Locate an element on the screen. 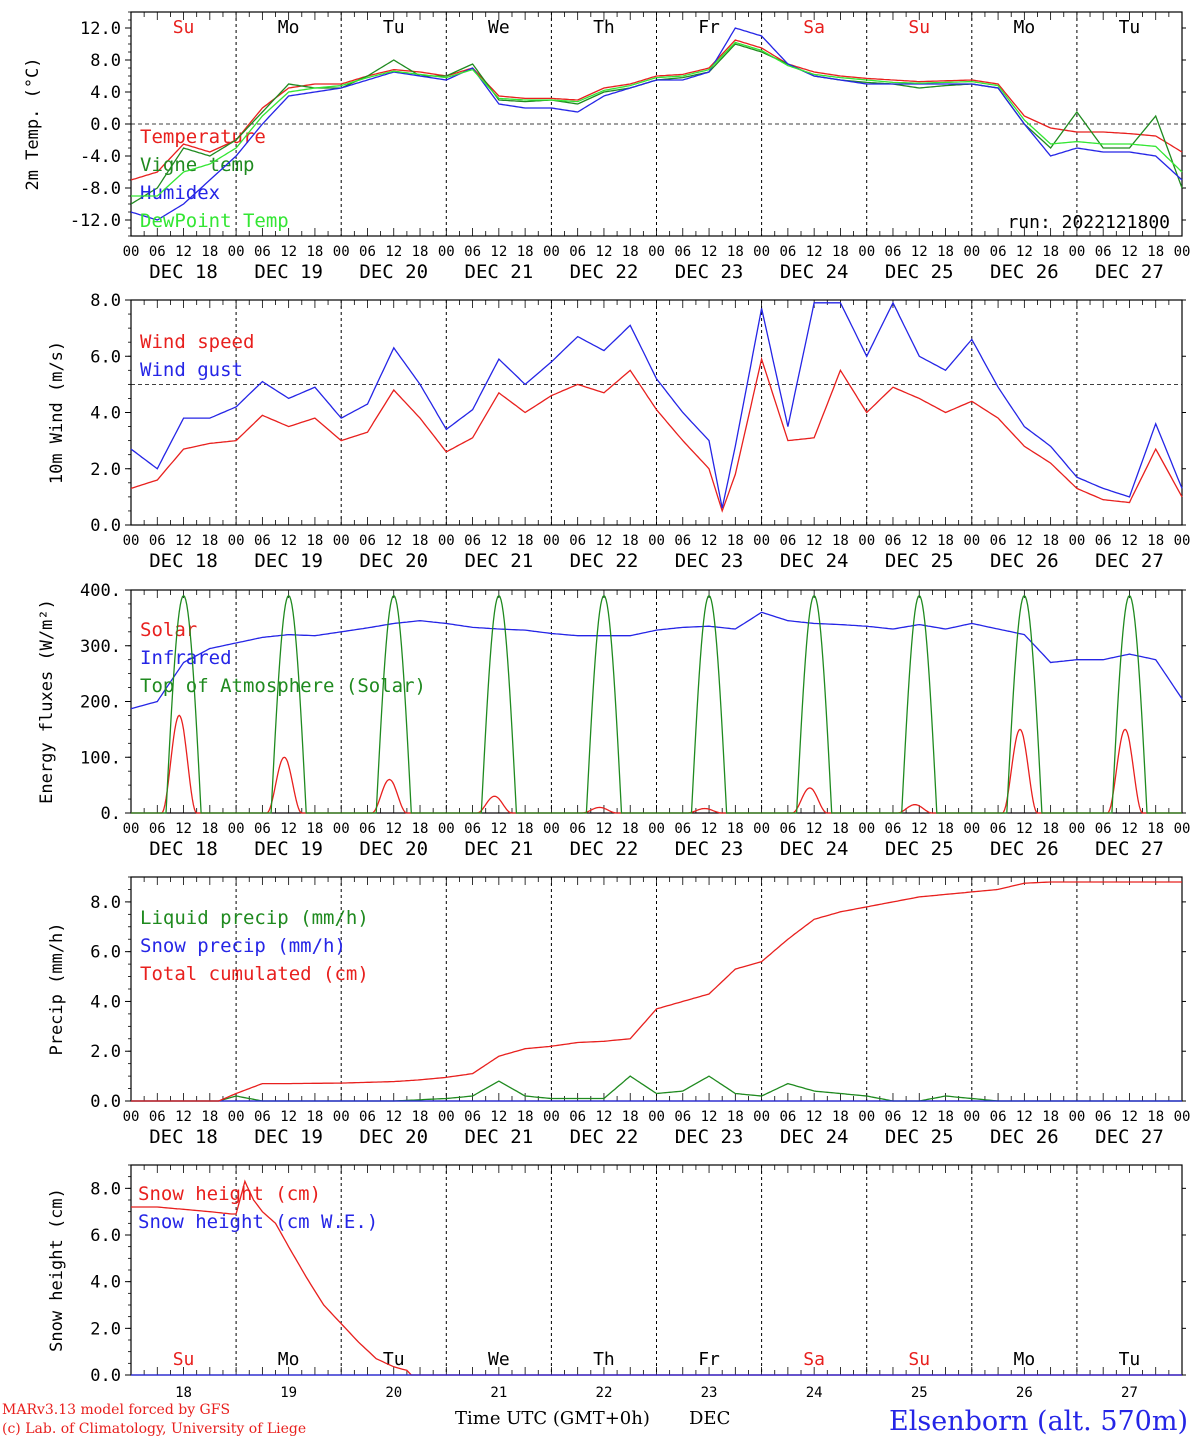 Image resolution: width=1194 pixels, height=1440 pixels. x-day-label: DEC 19 is located at coordinates (288, 272).